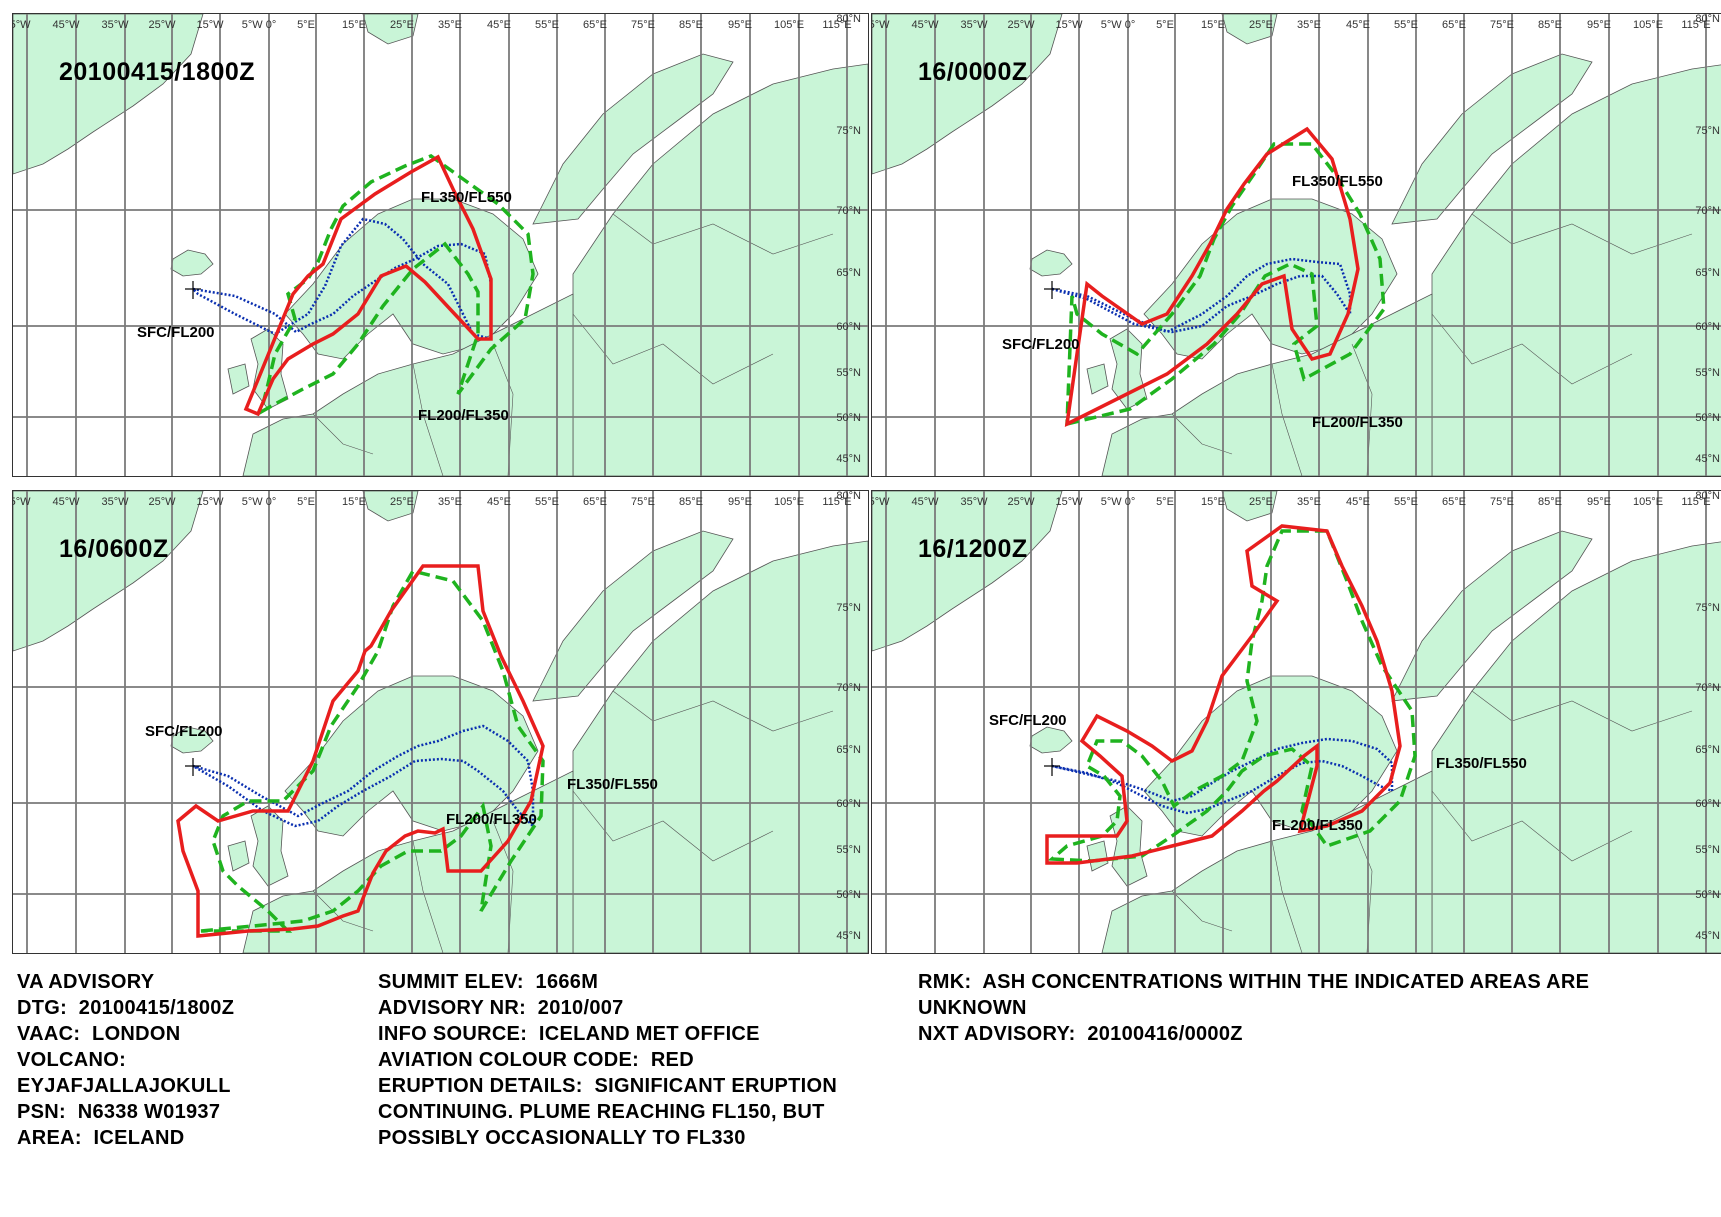 The width and height of the screenshot is (1721, 1217). Describe the element at coordinates (848, 850) in the screenshot. I see `latitude-tick-label: 55°N` at that location.